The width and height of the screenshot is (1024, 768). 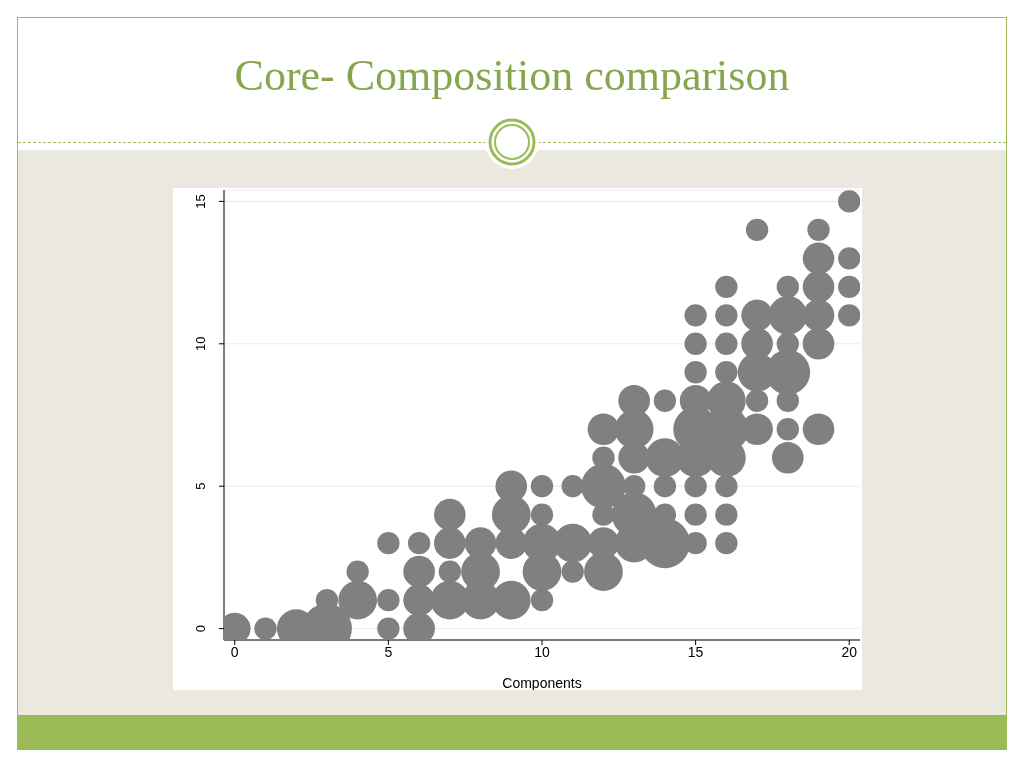 What do you see at coordinates (542, 683) in the screenshot?
I see `x-axis-title: Components` at bounding box center [542, 683].